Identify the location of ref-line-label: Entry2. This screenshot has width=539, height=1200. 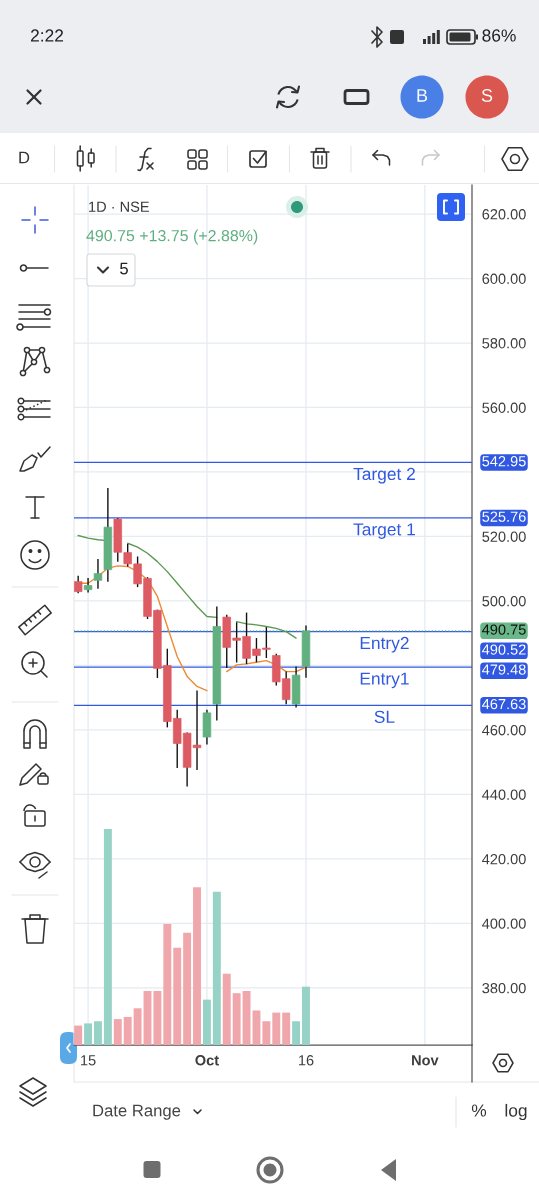
(384, 644).